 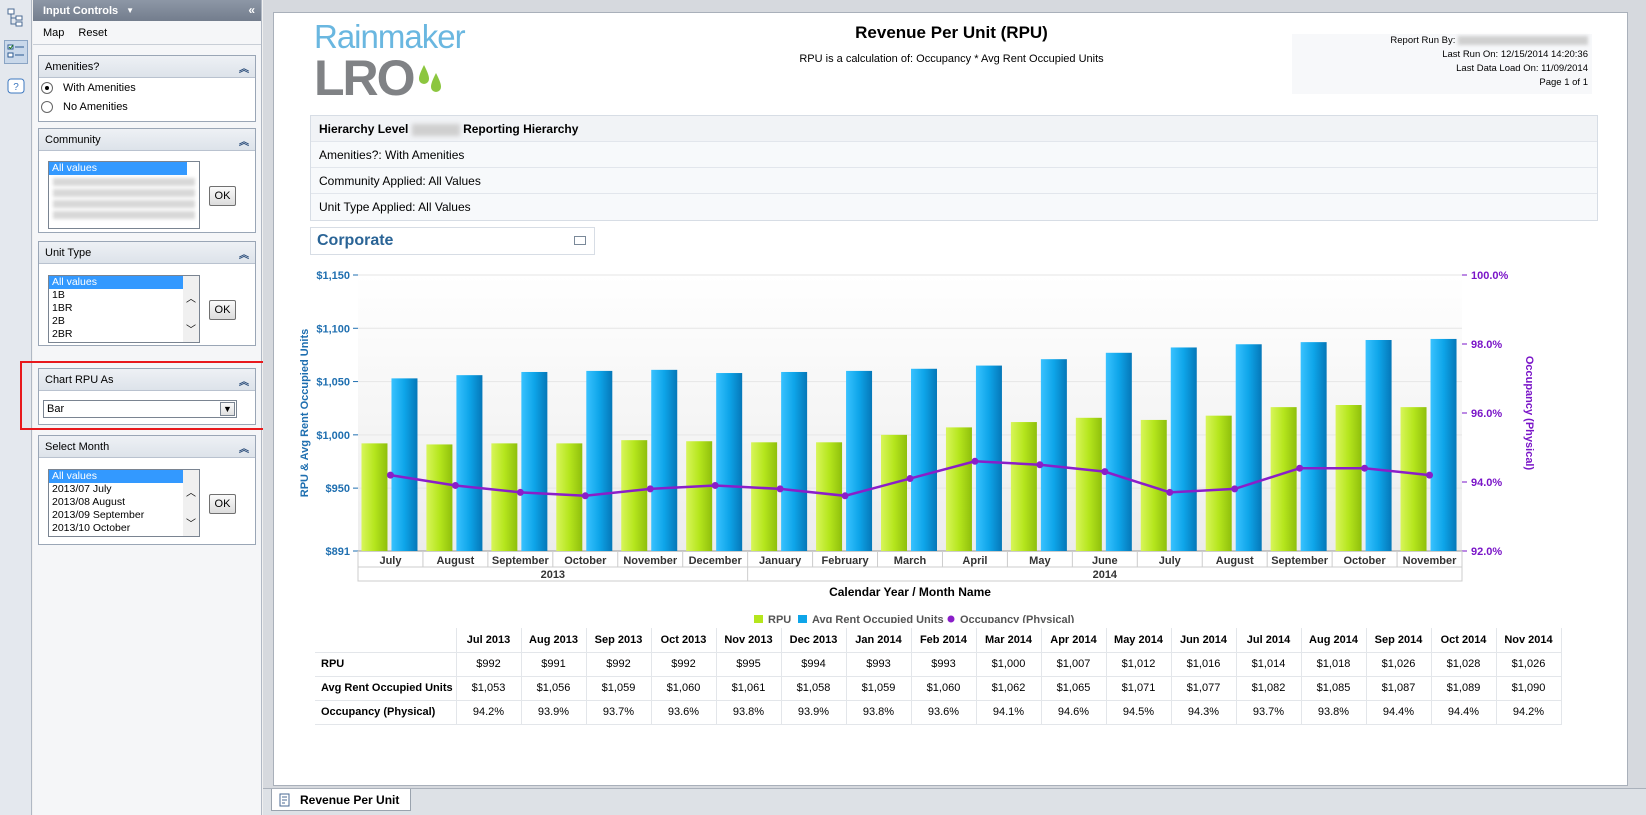 I want to click on legend-swatch-rpu, so click(x=758, y=619).